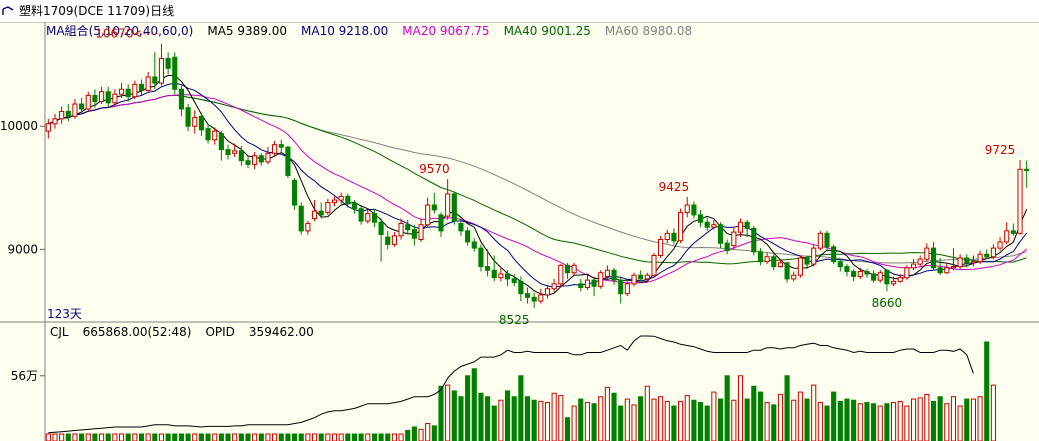 This screenshot has width=1039, height=441. What do you see at coordinates (887, 303) in the screenshot?
I see `price-annotation: 8660` at bounding box center [887, 303].